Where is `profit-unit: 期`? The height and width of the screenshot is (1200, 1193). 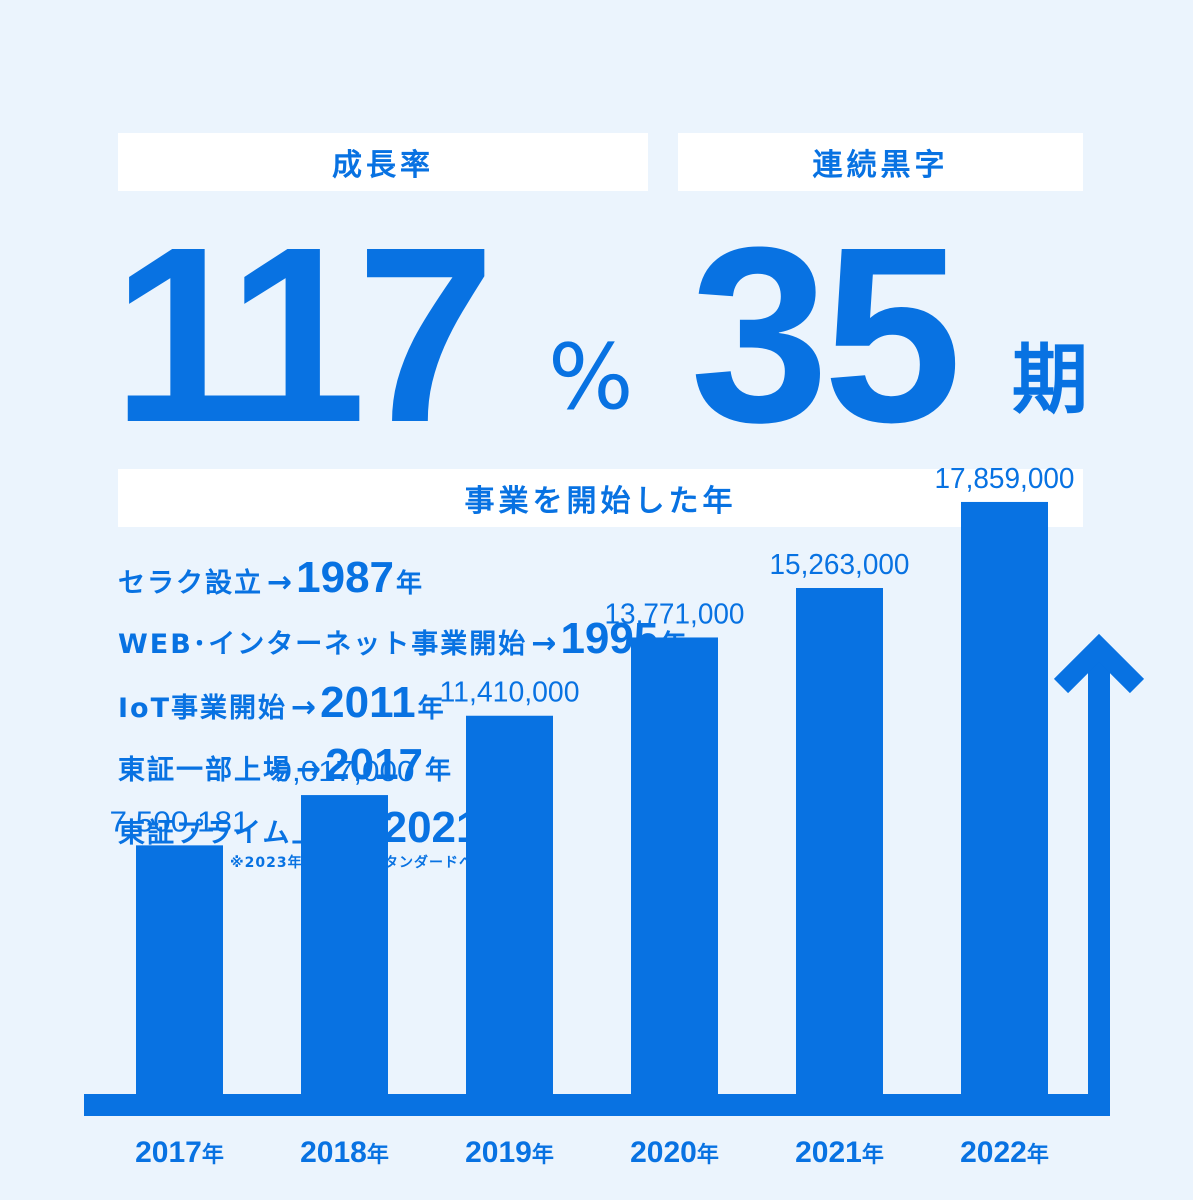 profit-unit: 期 is located at coordinates (1050, 379).